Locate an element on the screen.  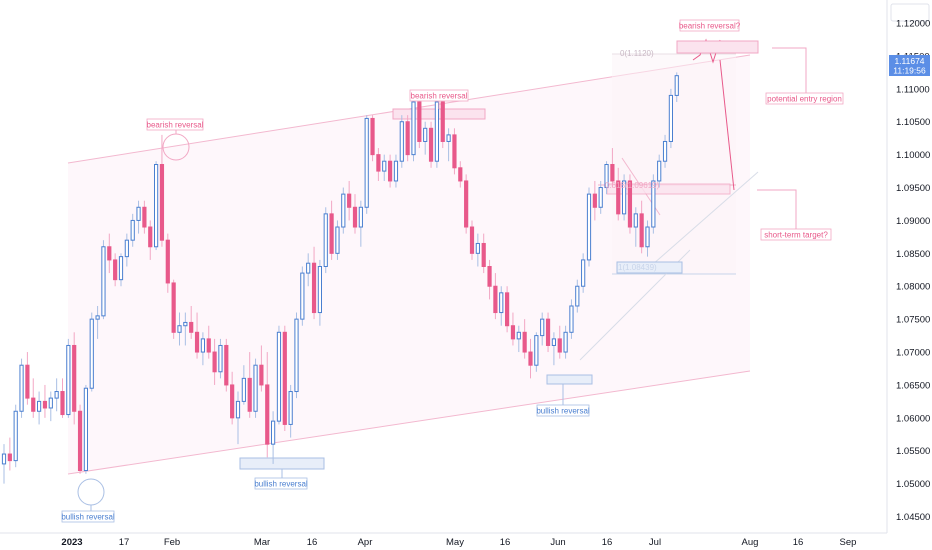
projection-zigzag is located at coordinates (706, 51).